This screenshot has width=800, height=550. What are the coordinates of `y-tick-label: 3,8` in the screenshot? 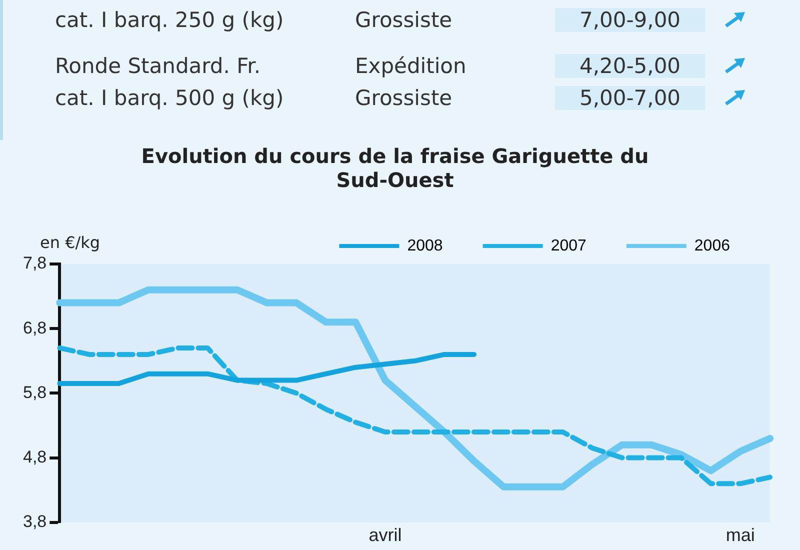 It's located at (34, 522).